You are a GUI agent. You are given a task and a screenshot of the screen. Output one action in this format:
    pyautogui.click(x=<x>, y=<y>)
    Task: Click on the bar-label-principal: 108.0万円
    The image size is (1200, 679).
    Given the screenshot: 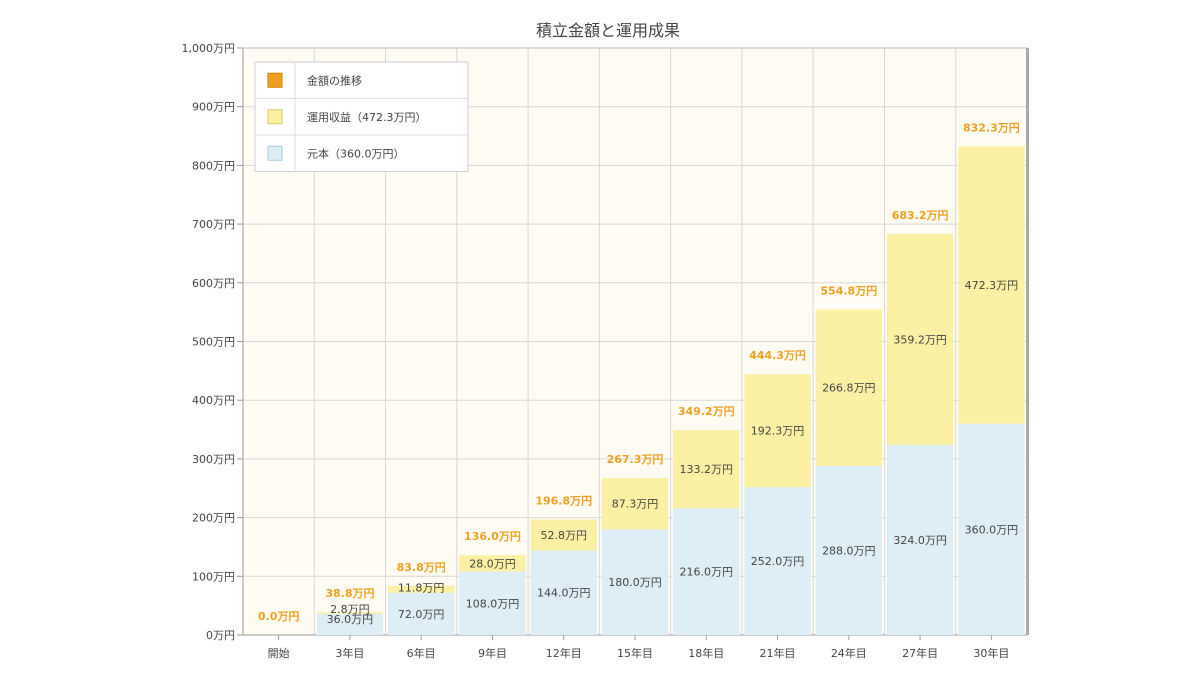 What is the action you would take?
    pyautogui.click(x=493, y=603)
    